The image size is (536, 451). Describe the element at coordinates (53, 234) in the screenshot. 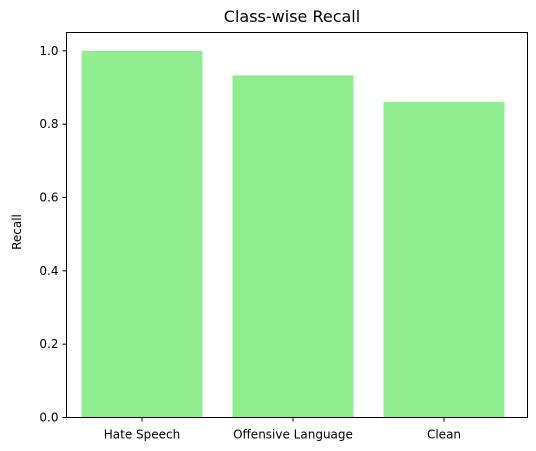

I see `y-axis-ticks: 0.0 0.2 0.4 0.6 0.8 1.0` at that location.